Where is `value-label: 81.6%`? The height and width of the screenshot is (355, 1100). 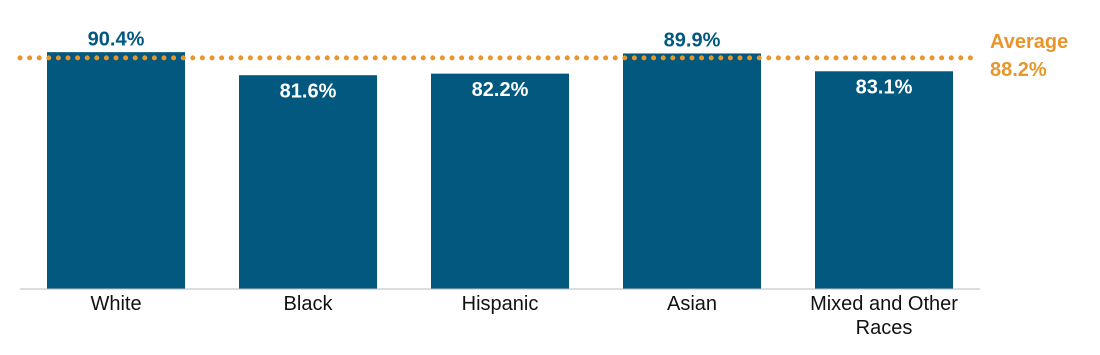 value-label: 81.6% is located at coordinates (308, 91).